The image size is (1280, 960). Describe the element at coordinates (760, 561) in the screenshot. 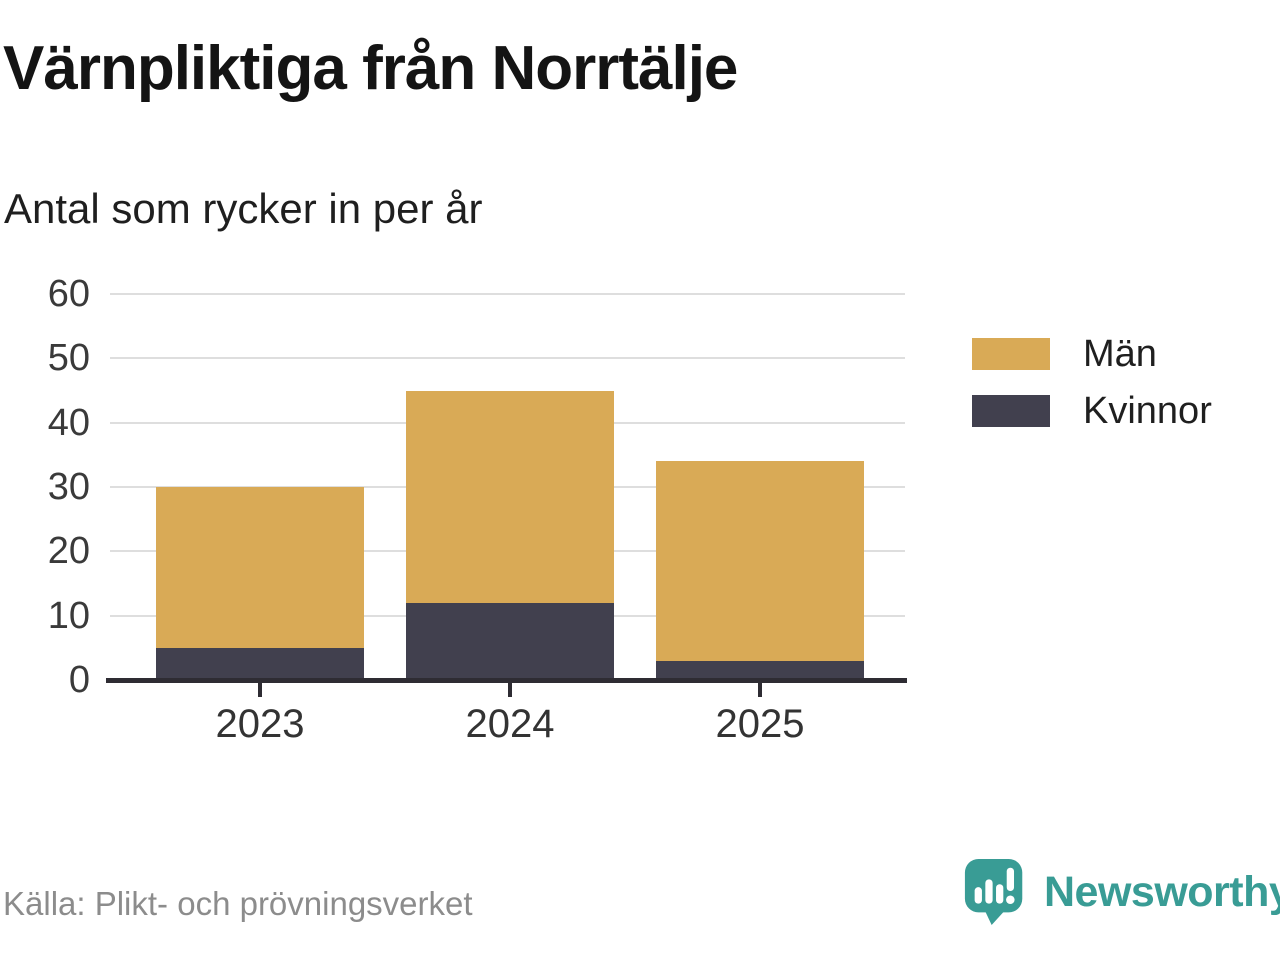

I see `bar-2025-man` at that location.